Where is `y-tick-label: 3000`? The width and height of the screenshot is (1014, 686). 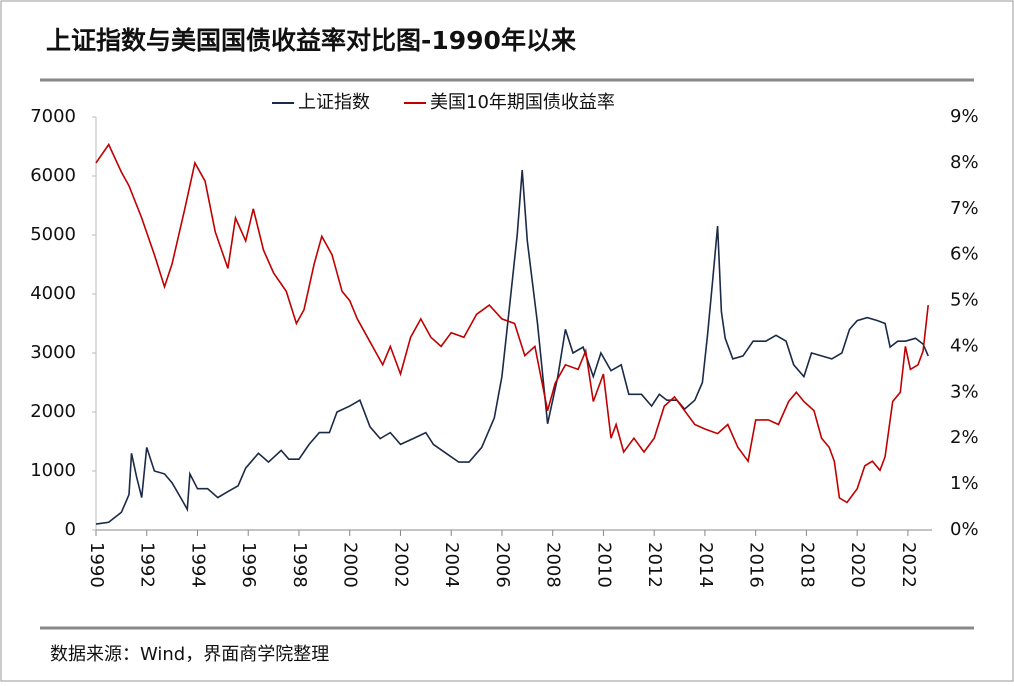 y-tick-label: 3000 is located at coordinates (53, 352).